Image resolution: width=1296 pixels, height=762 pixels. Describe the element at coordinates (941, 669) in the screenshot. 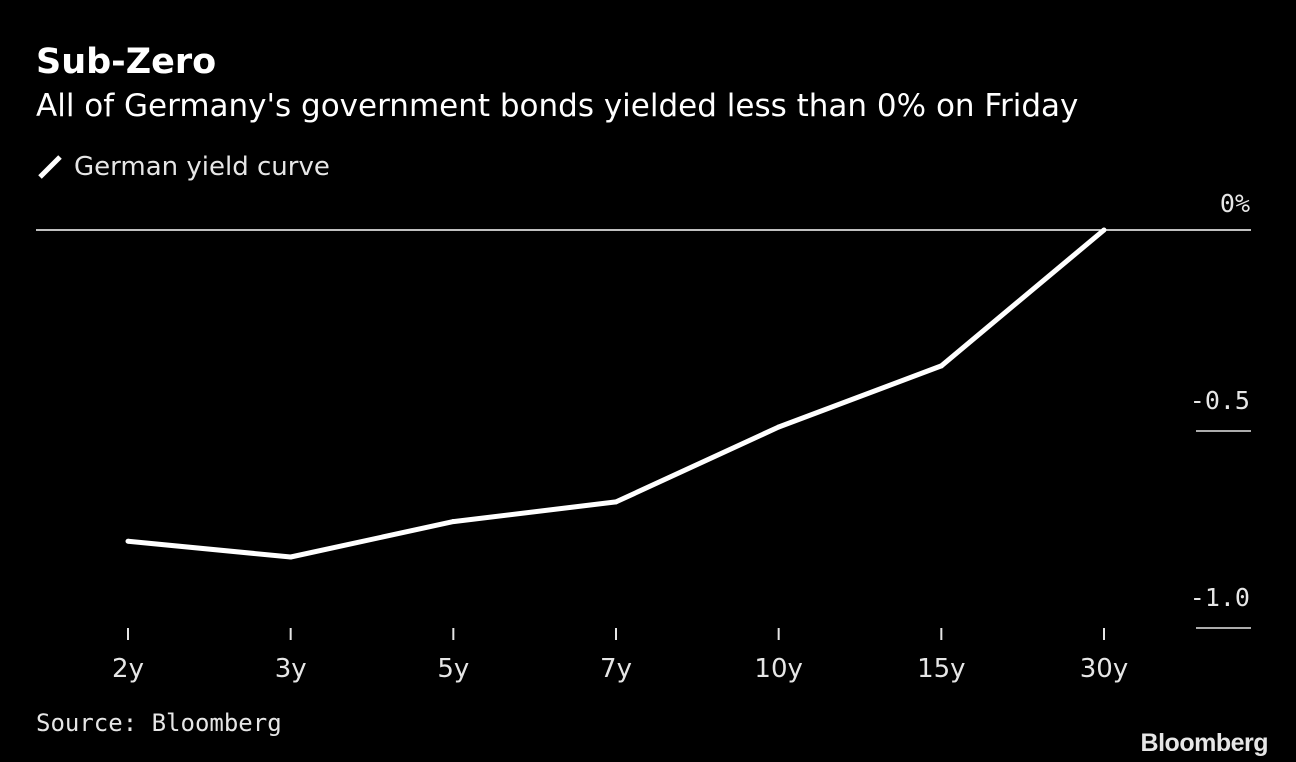

I see `x-tick-label: 15y` at that location.